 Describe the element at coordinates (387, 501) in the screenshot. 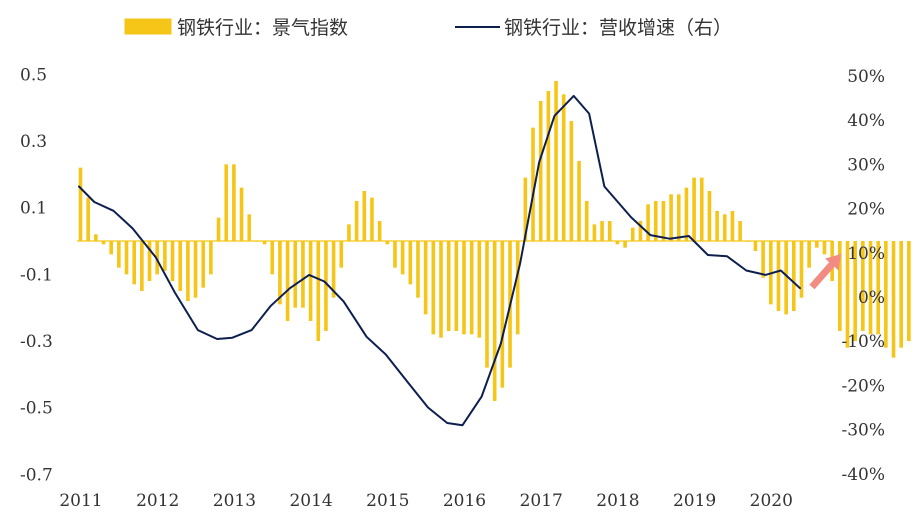

I see `x-tick-label: 2015` at that location.